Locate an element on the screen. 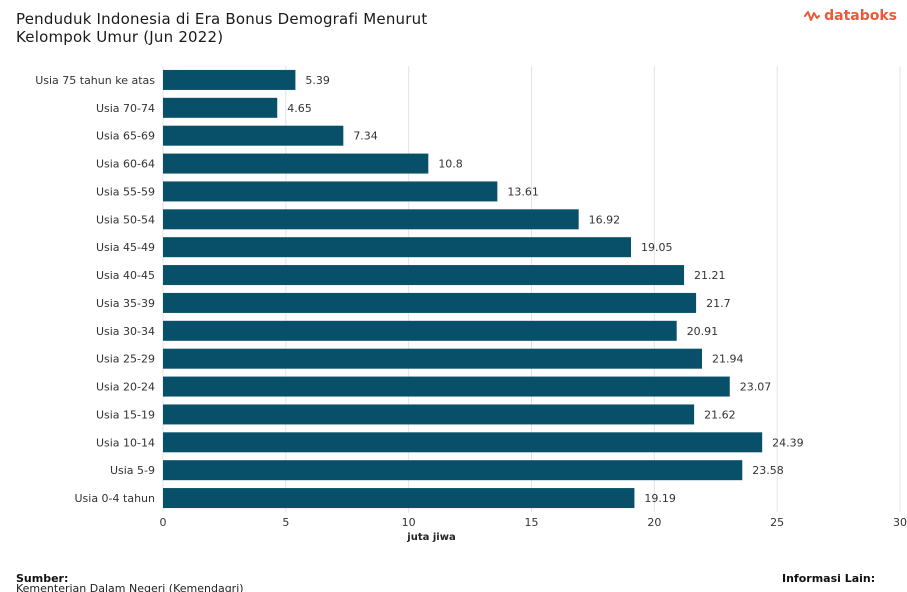 Image resolution: width=907 pixels, height=592 pixels. source-label: Sumber: is located at coordinates (42, 578).